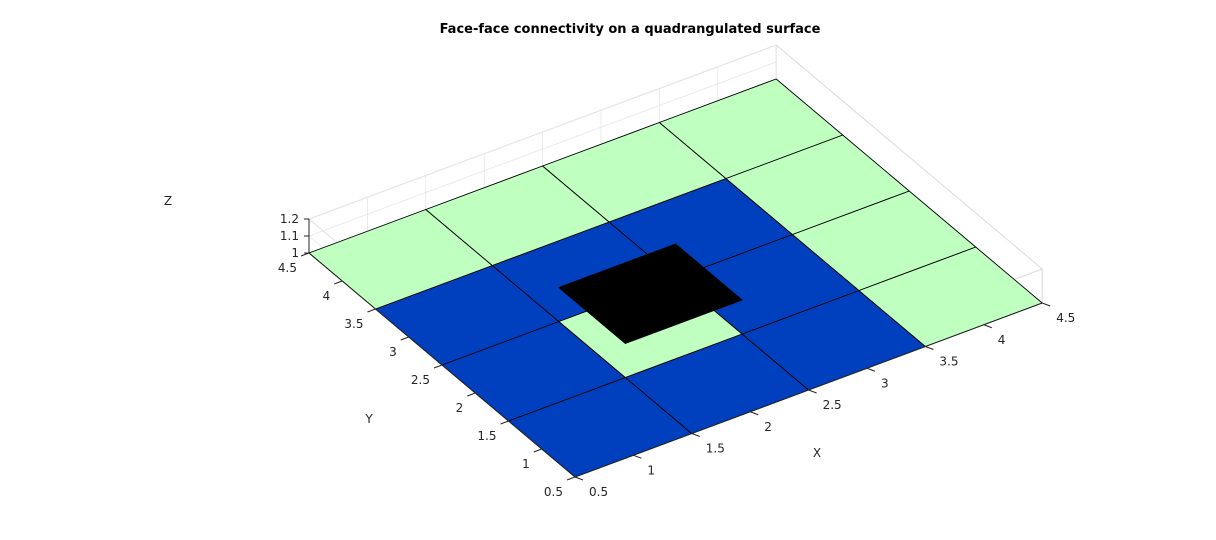  I want to click on z-axis-label: Z, so click(168, 201).